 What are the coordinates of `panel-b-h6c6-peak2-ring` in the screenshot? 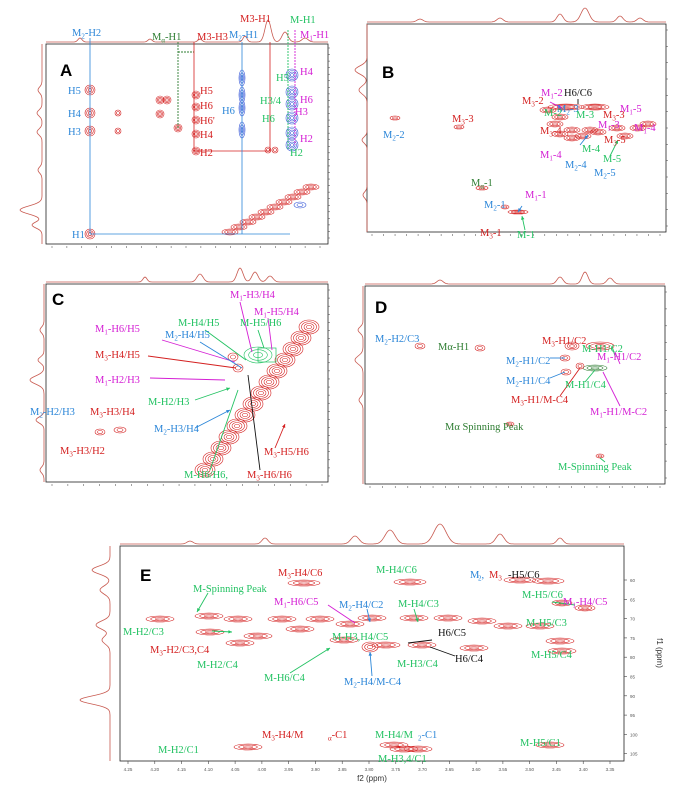 It's located at (595, 107).